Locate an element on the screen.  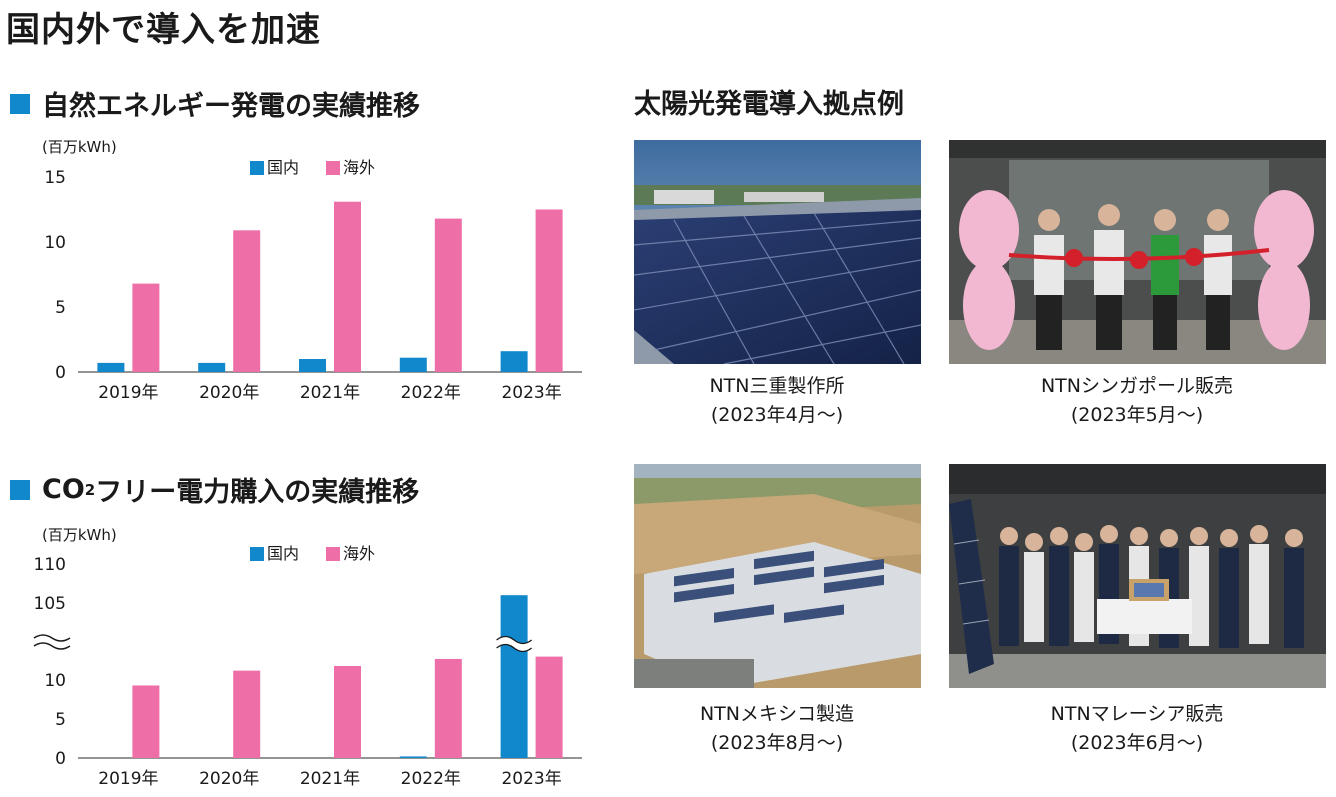
bar-domestic-2021年 is located at coordinates (312, 365).